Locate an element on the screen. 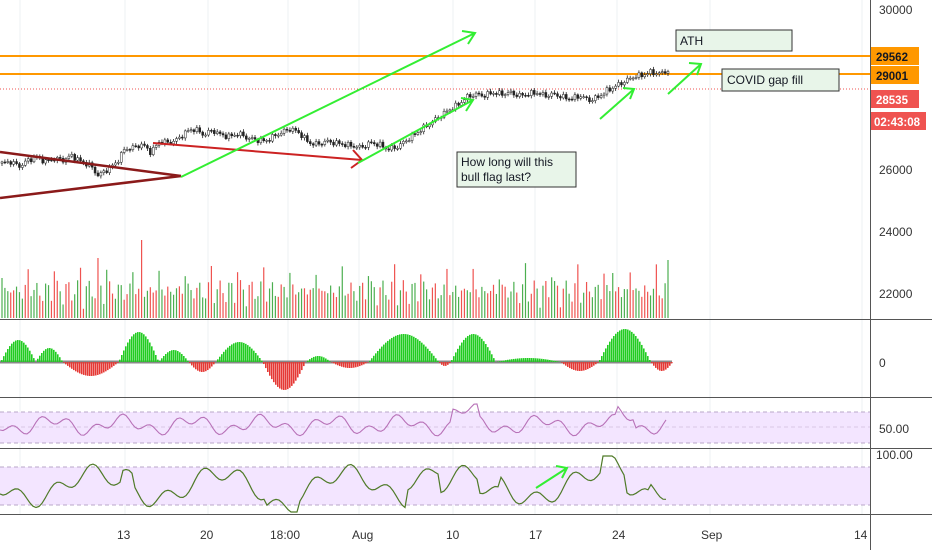 The width and height of the screenshot is (932, 550). note-covid-gap: COVID gap fill is located at coordinates (780, 80).